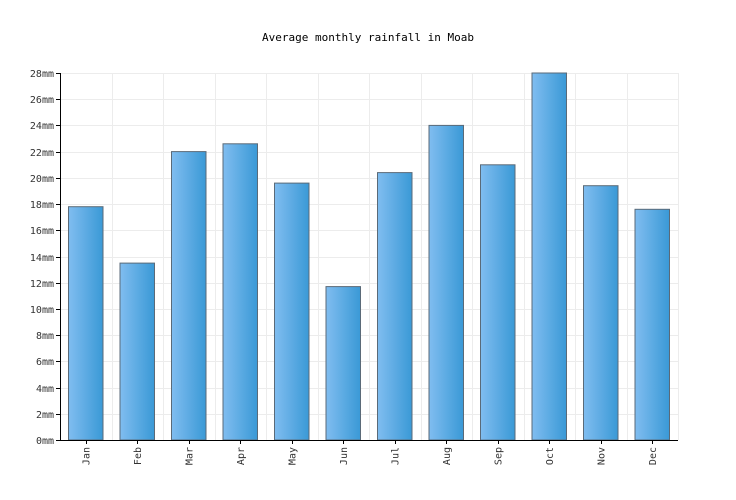 This screenshot has height=500, width=736. I want to click on x-tick-label: Nov, so click(601, 456).